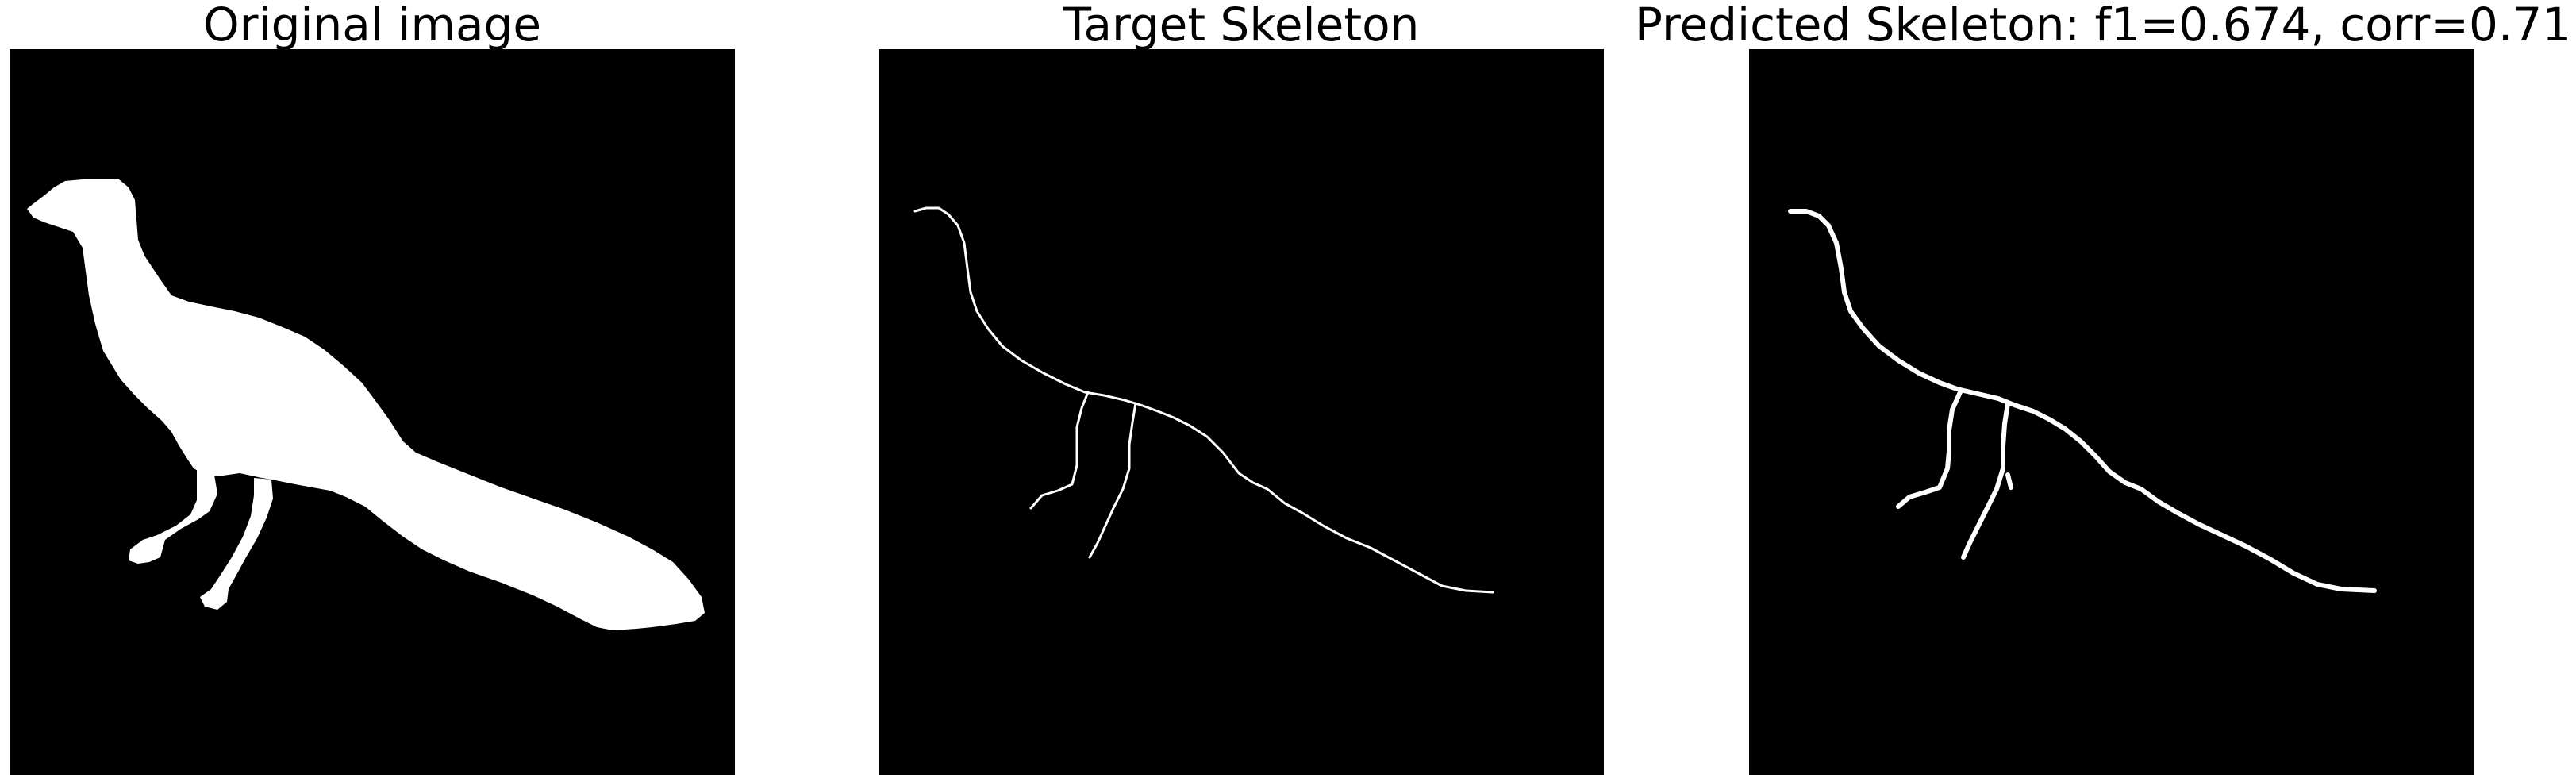 The height and width of the screenshot is (782, 2576). I want to click on predicted-skeleton-lines, so click(2082, 401).